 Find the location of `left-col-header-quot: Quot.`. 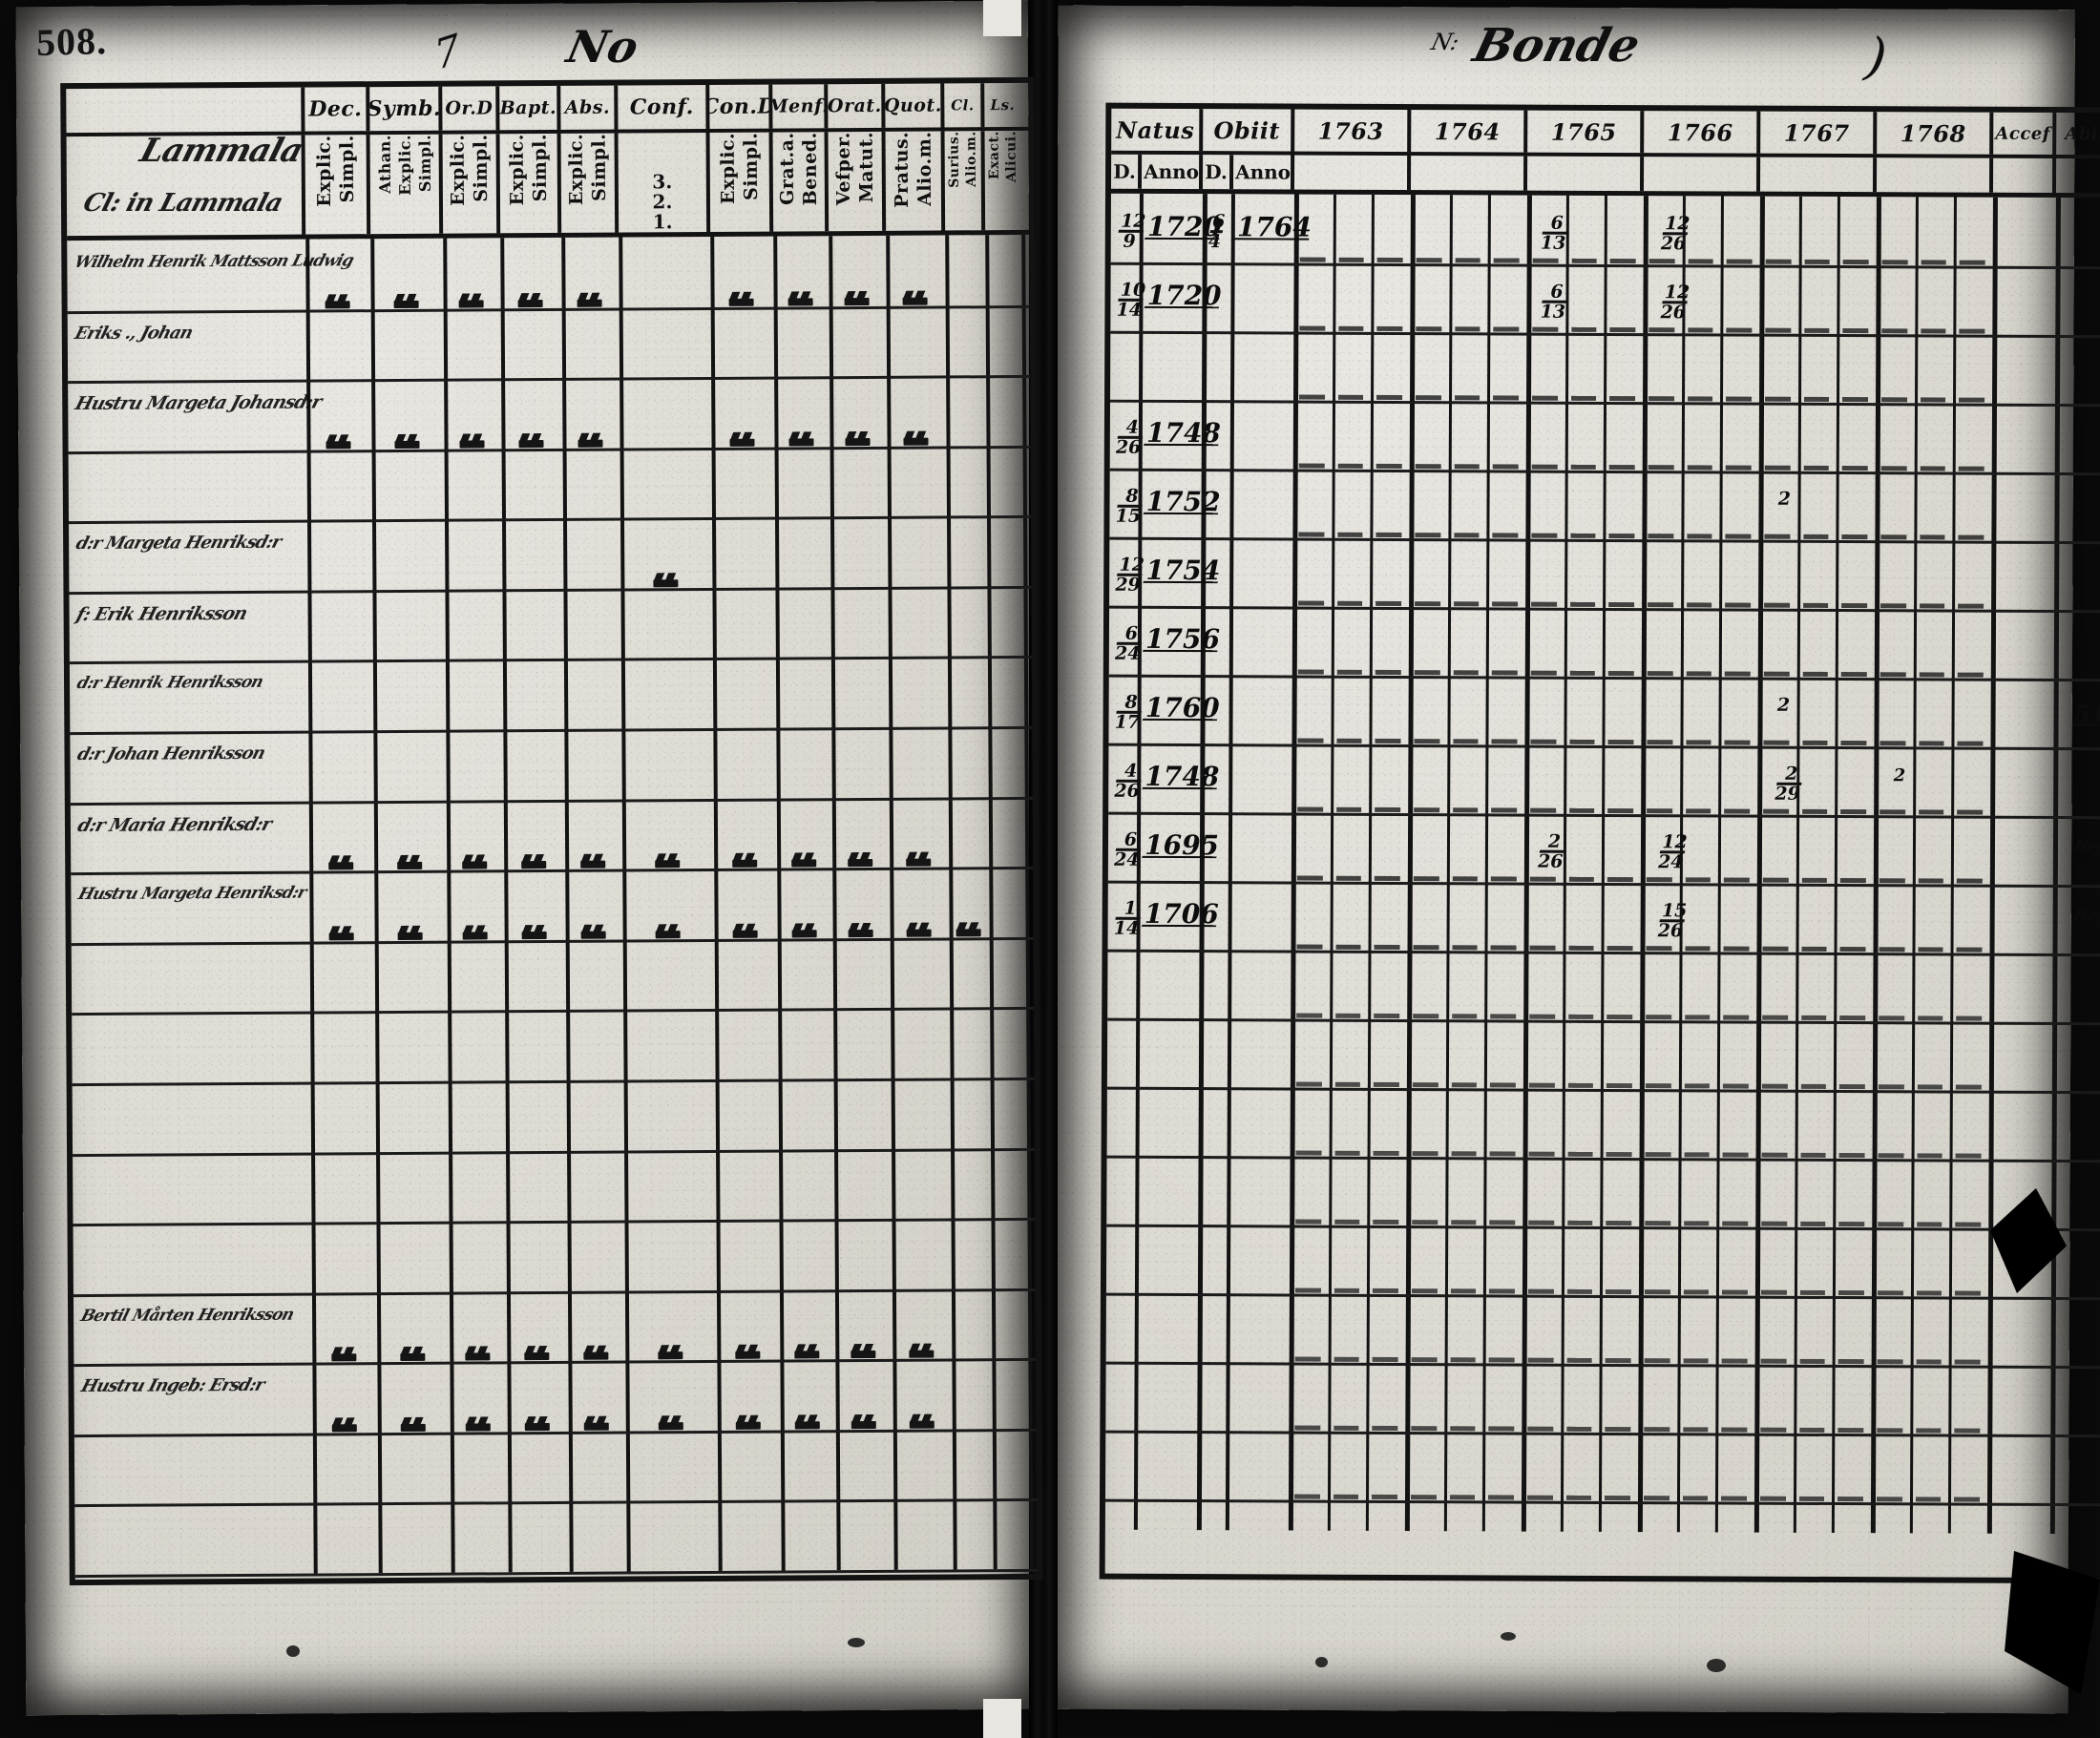

left-col-header-quot: Quot. is located at coordinates (915, 106).